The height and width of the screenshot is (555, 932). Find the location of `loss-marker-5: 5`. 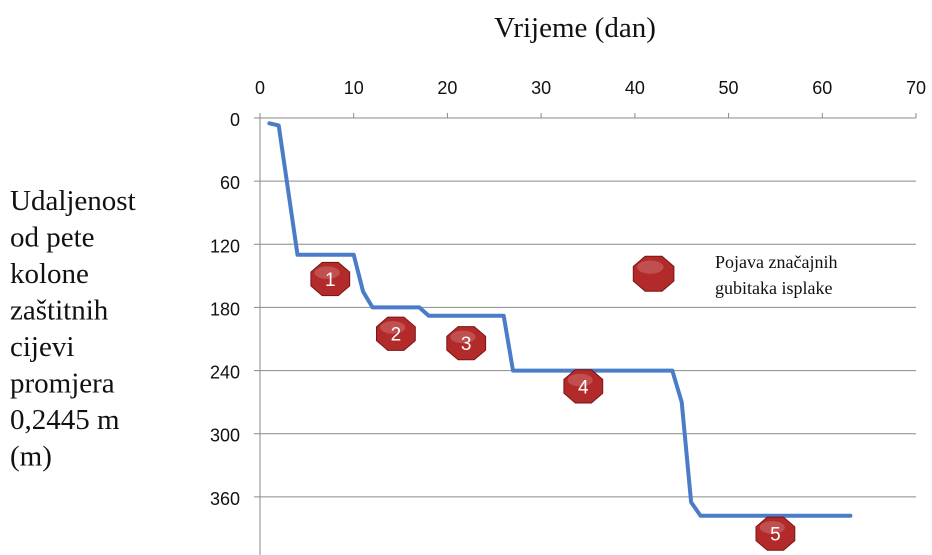

loss-marker-5: 5 is located at coordinates (775, 533).